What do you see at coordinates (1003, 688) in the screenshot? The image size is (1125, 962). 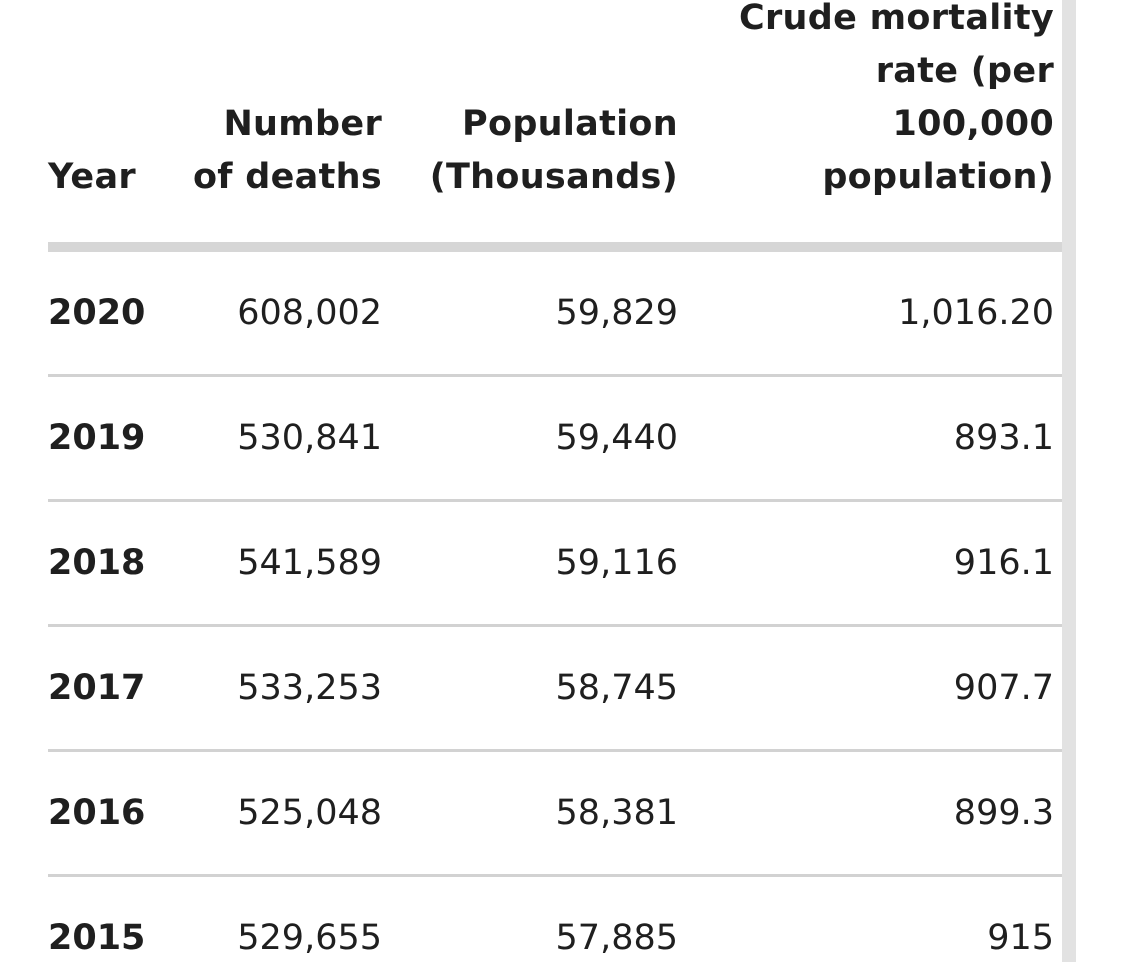 I see `rate-cell: 907.7` at bounding box center [1003, 688].